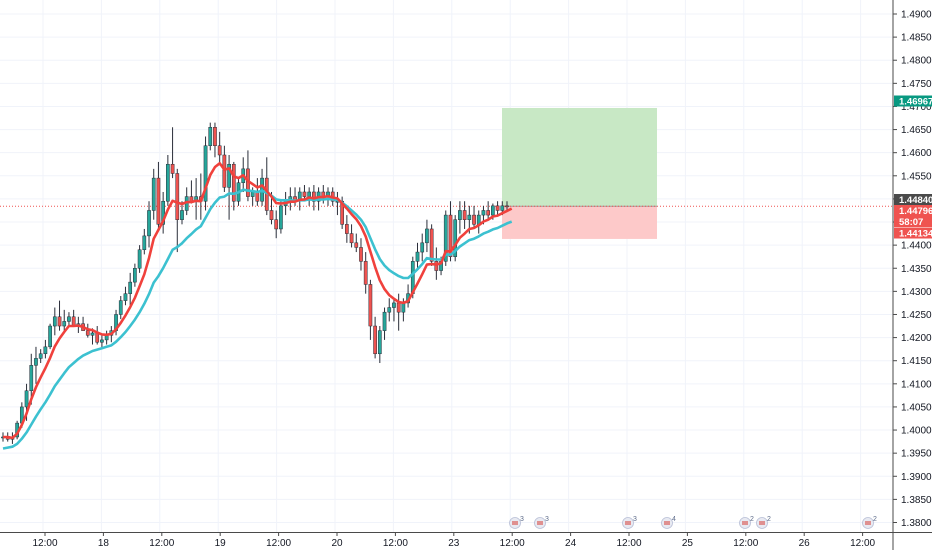 Image resolution: width=932 pixels, height=550 pixels. What do you see at coordinates (579, 157) in the screenshot?
I see `take-profit-zone` at bounding box center [579, 157].